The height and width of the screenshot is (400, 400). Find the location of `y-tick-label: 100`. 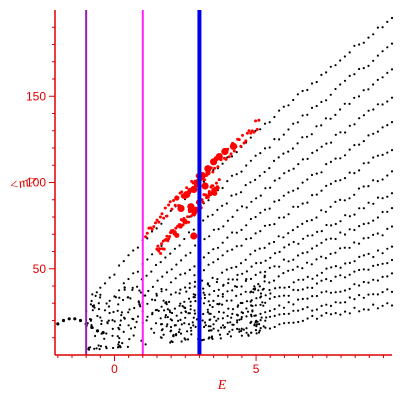

y-tick-label: 100 is located at coordinates (36, 183).